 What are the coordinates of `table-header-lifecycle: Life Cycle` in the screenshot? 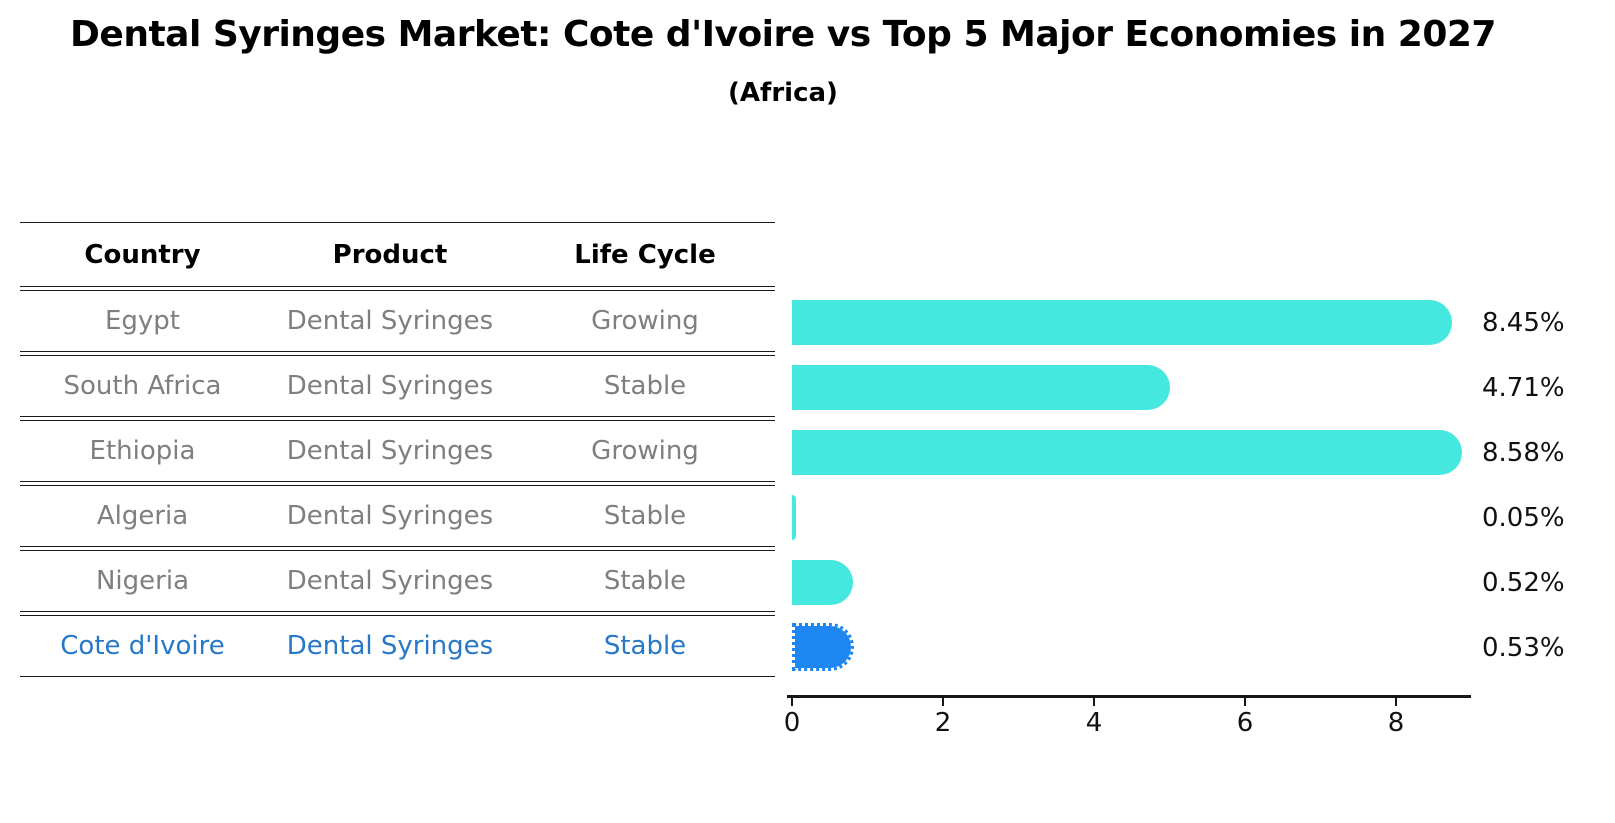 It's located at (645, 254).